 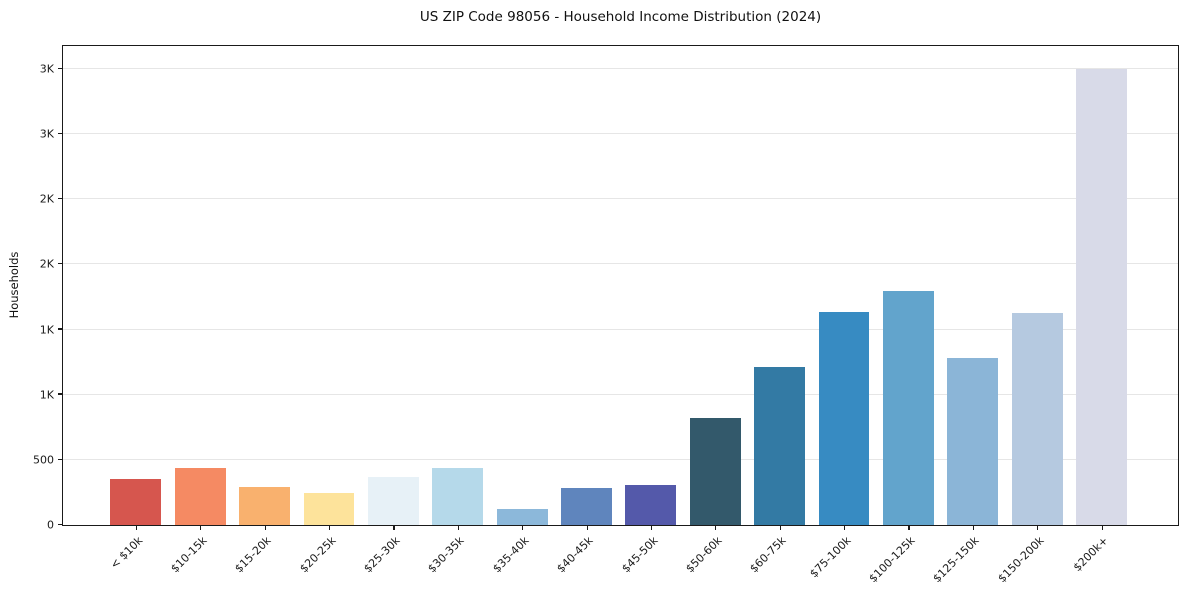 What do you see at coordinates (317, 555) in the screenshot?
I see `x-tick-label: $20-25k` at bounding box center [317, 555].